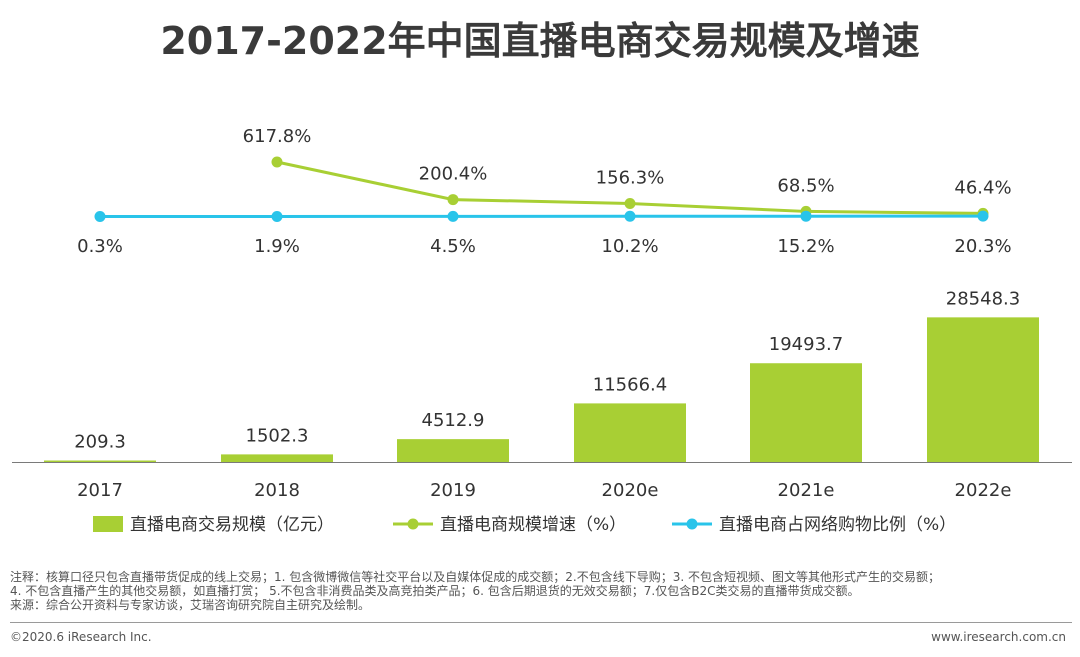 The image size is (1080, 657). Describe the element at coordinates (983, 389) in the screenshot. I see `bar-2022e` at that location.